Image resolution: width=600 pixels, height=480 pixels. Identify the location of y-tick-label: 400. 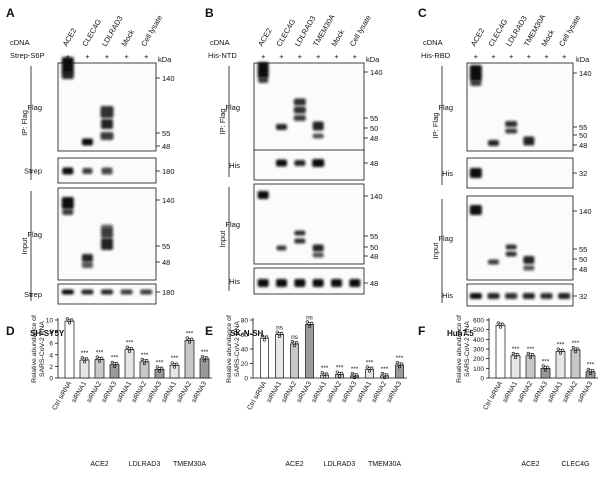
(478, 340).